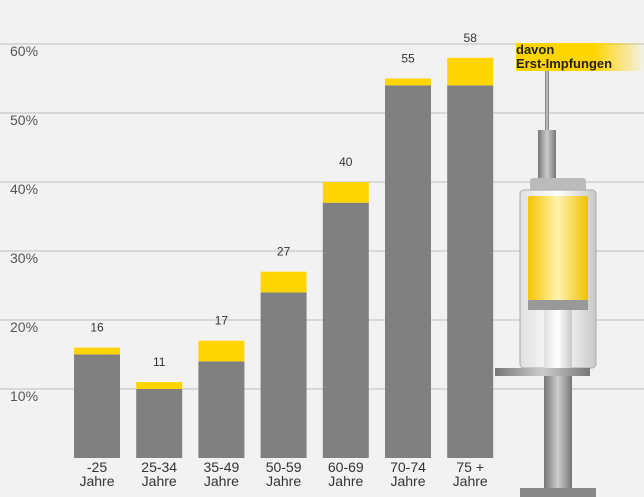 The height and width of the screenshot is (497, 644). What do you see at coordinates (97, 328) in the screenshot?
I see `total-label: 16` at bounding box center [97, 328].